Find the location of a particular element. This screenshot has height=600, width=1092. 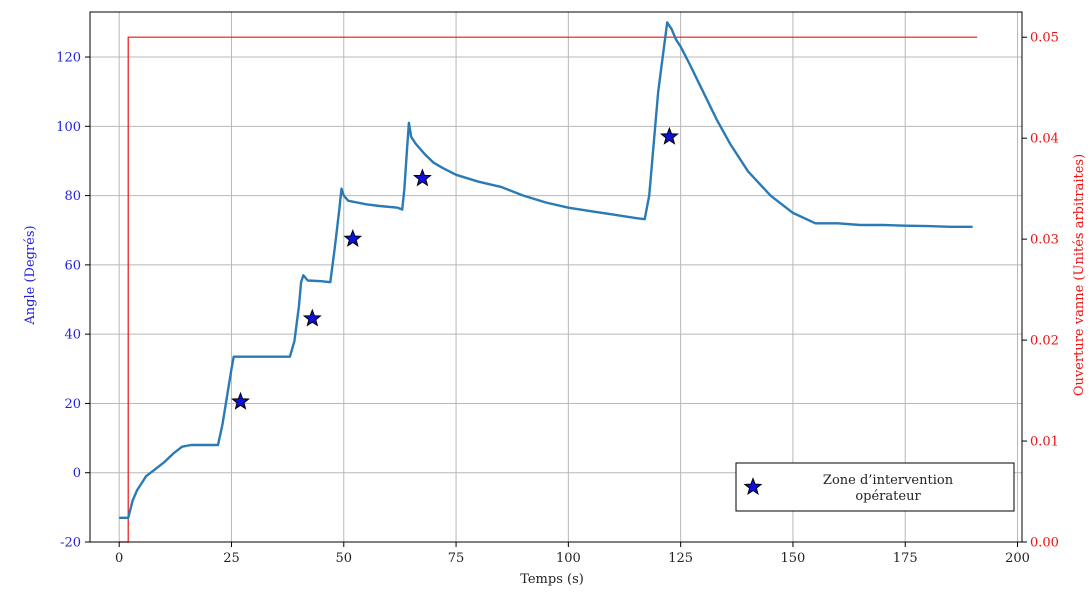

legend-box is located at coordinates (875, 487).